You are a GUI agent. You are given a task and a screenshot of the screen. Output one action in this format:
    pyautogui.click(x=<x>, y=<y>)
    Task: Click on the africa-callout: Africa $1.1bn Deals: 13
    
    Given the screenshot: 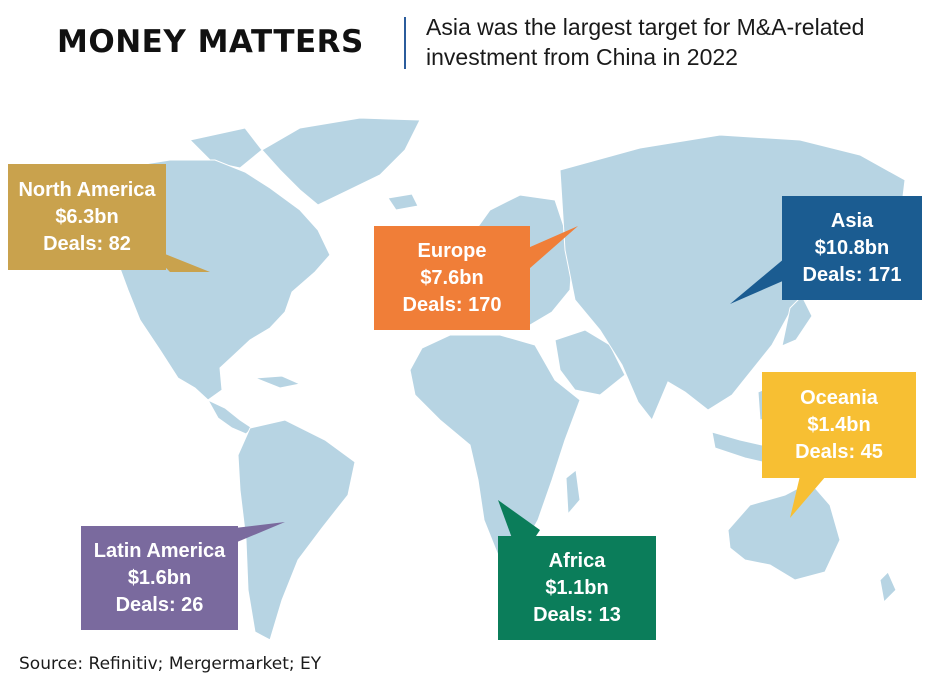 What is the action you would take?
    pyautogui.click(x=577, y=588)
    